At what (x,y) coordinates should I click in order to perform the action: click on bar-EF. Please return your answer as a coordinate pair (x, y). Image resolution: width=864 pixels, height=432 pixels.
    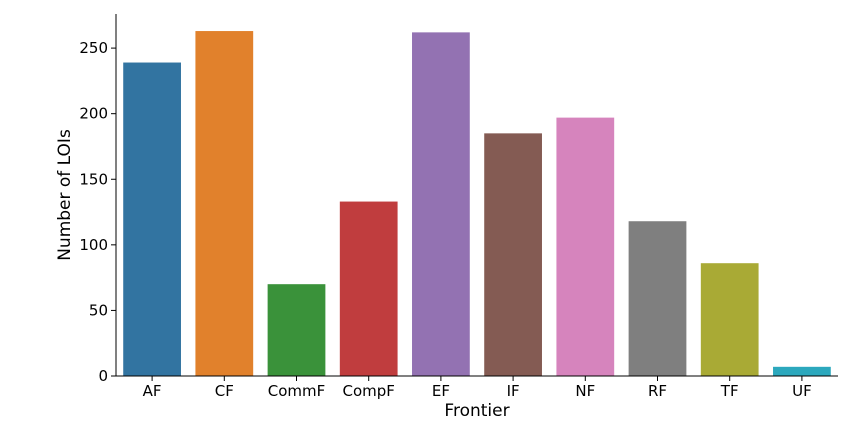
    Looking at the image, I should click on (441, 204).